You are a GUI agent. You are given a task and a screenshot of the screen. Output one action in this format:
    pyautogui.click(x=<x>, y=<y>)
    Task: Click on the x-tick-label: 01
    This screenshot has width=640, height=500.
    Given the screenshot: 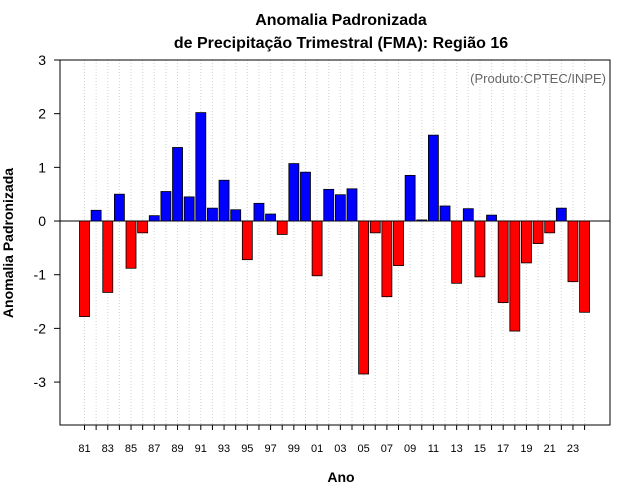 What is the action you would take?
    pyautogui.click(x=317, y=449)
    